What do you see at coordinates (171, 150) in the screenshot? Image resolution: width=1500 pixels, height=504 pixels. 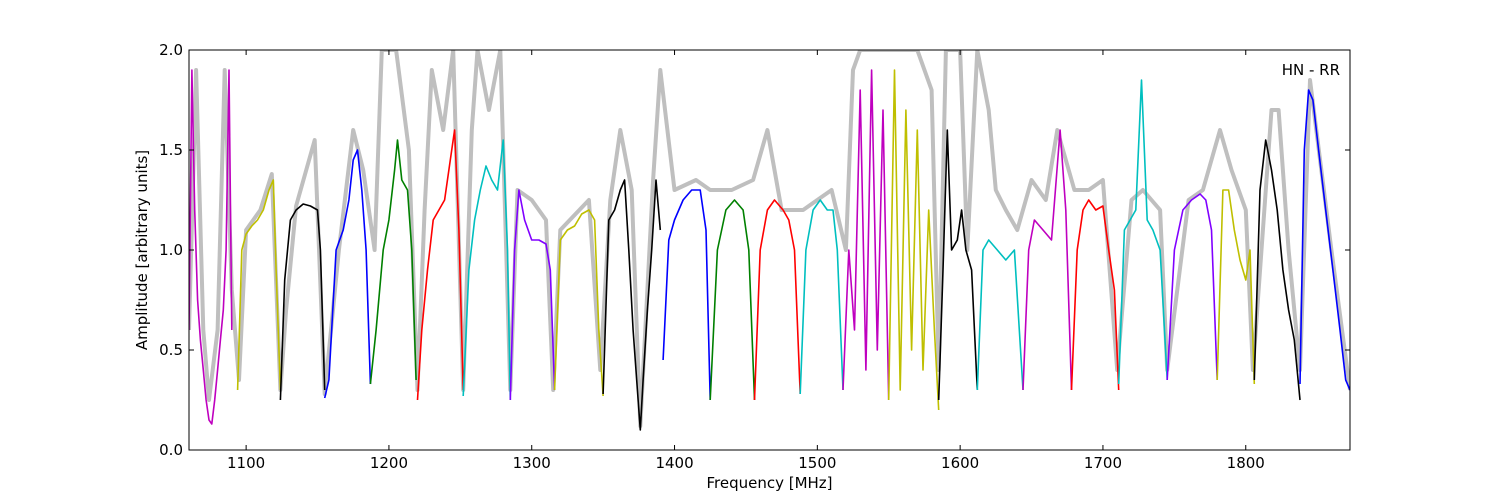 I see `y-tick-label: 1.5` at bounding box center [171, 150].